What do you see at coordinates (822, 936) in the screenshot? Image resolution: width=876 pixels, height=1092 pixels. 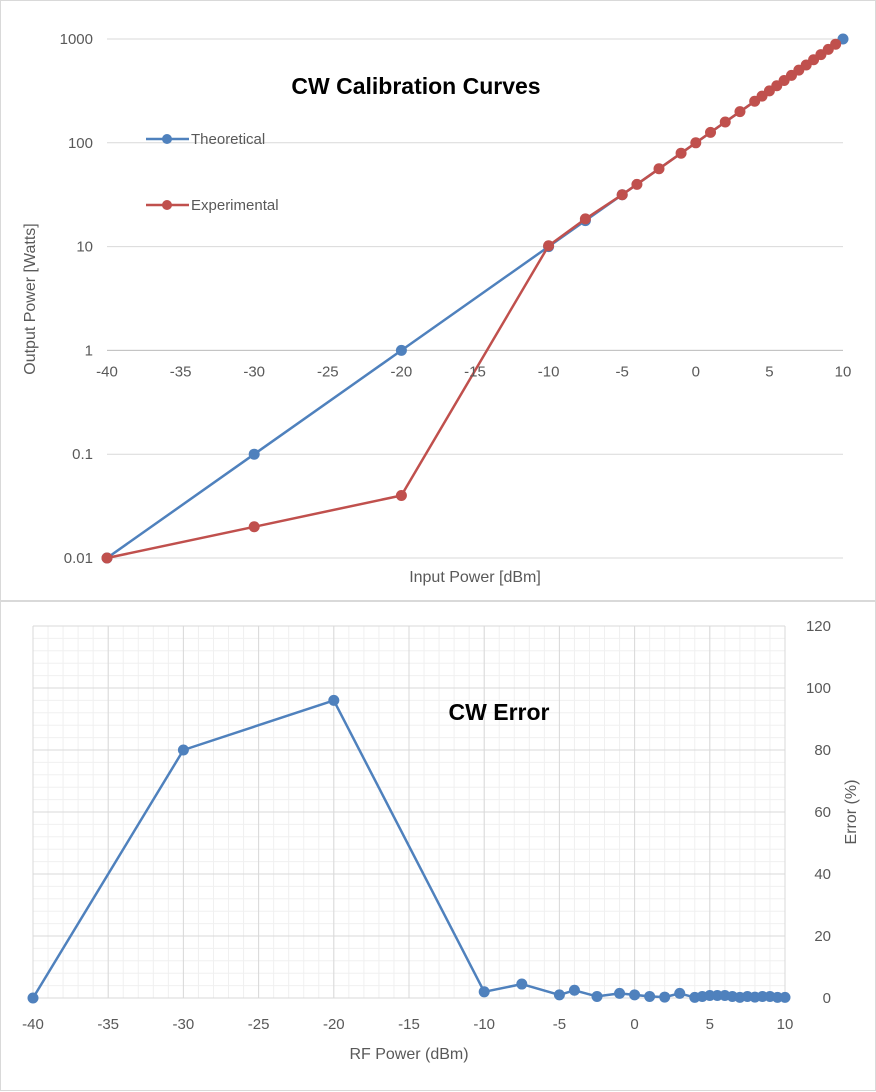 I see `y-tick-label: 20` at bounding box center [822, 936].